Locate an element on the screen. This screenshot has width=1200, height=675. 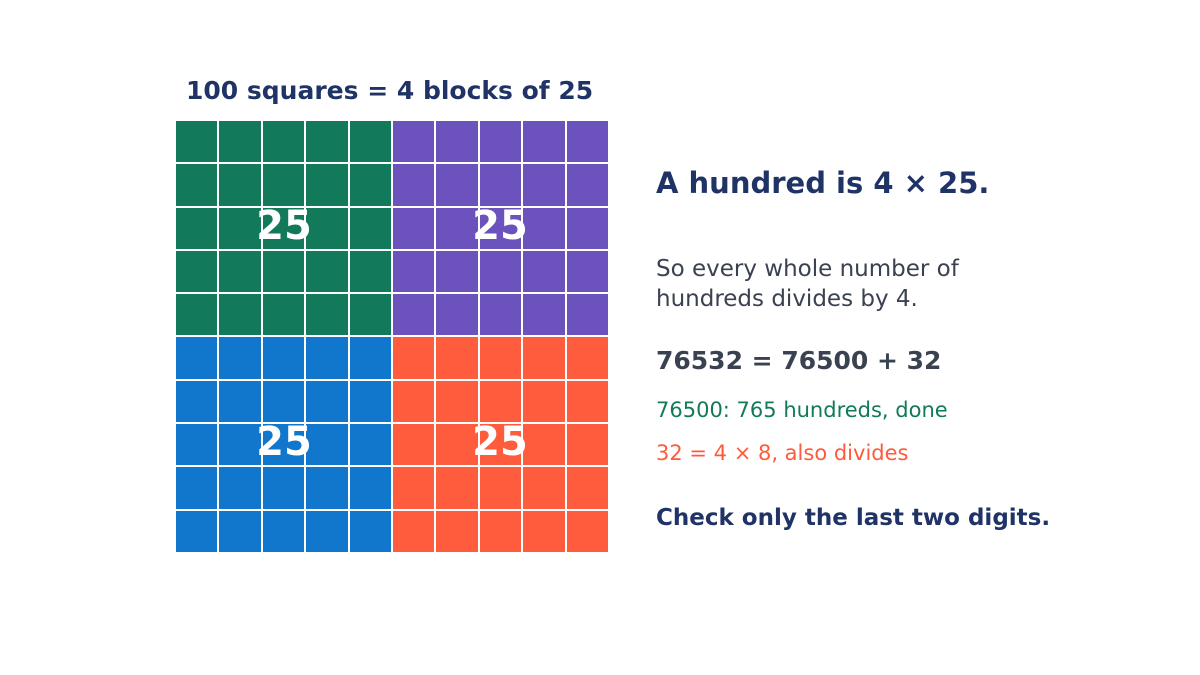
conclusion: Check only the last two digits. is located at coordinates (853, 518).